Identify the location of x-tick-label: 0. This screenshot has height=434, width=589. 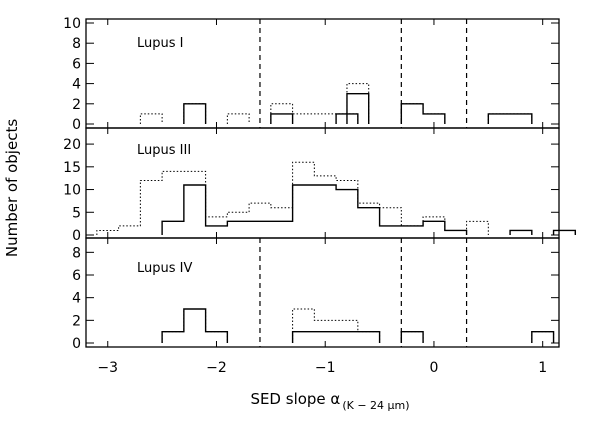
(433, 368).